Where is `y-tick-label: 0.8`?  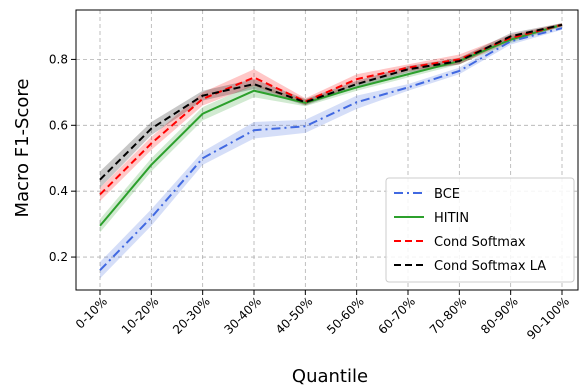 y-tick-label: 0.8 is located at coordinates (58, 59).